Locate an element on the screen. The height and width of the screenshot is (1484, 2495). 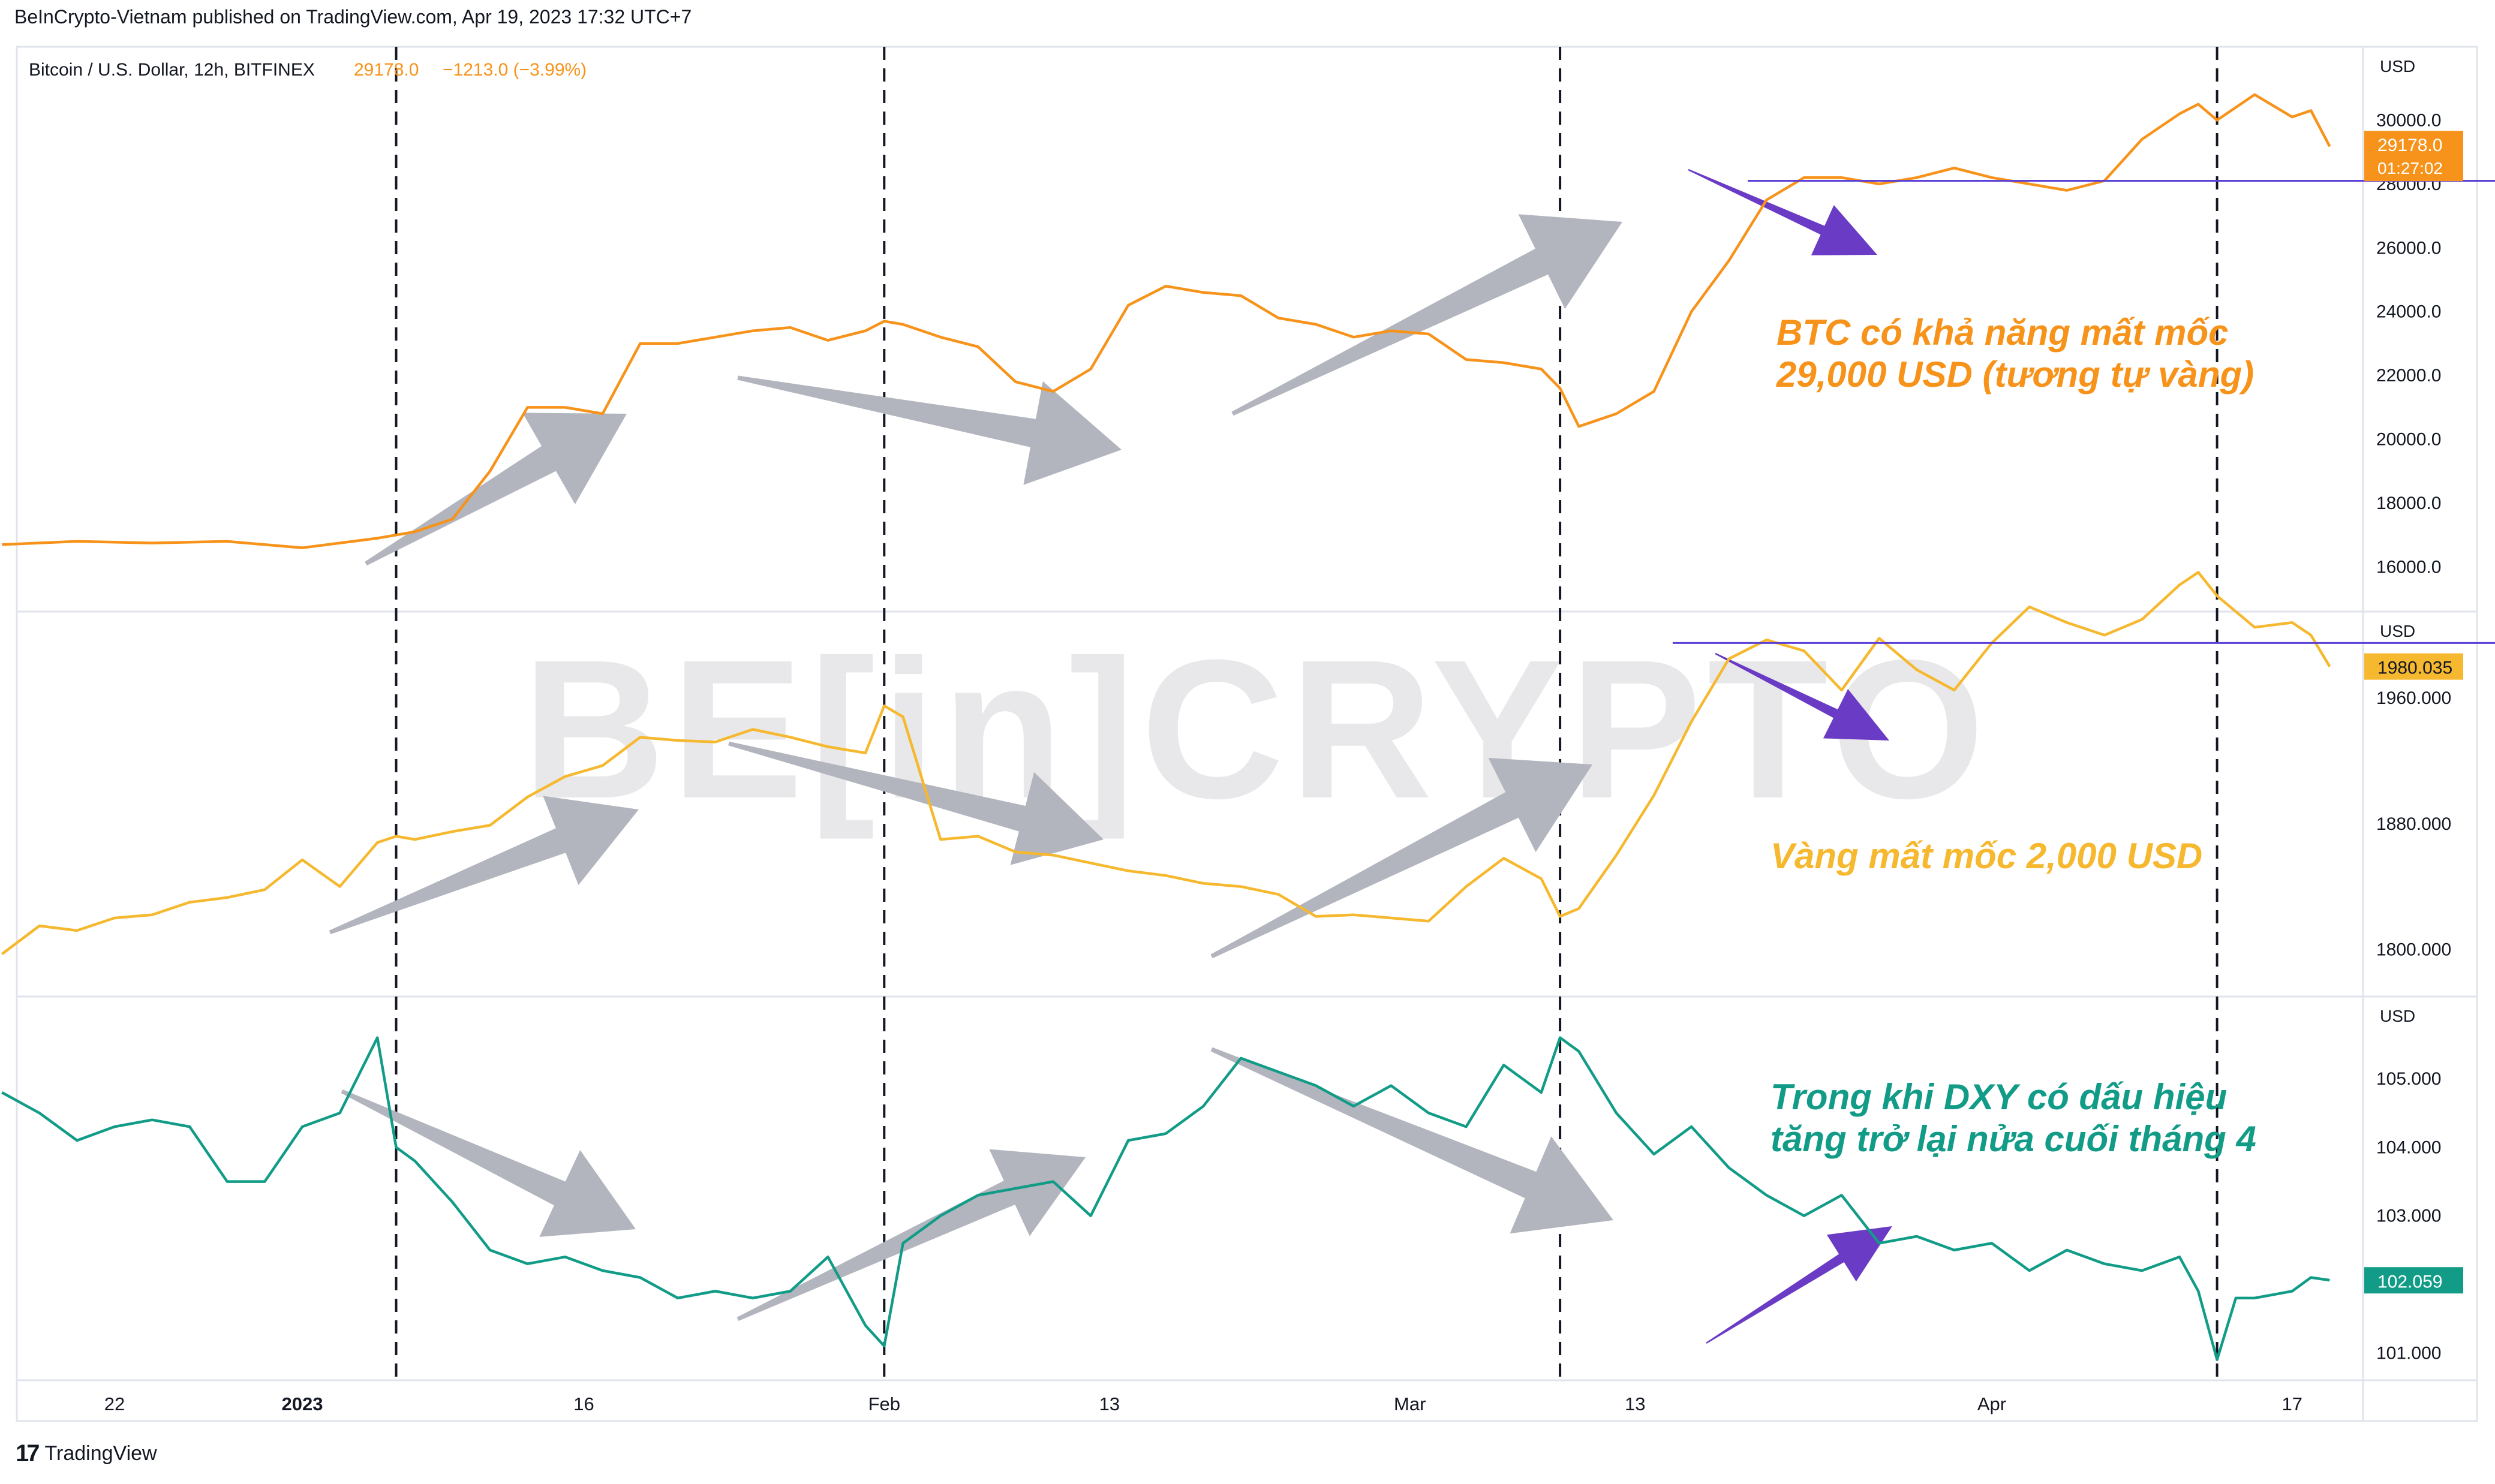
purple-up-arrow is located at coordinates (1799, 1285).